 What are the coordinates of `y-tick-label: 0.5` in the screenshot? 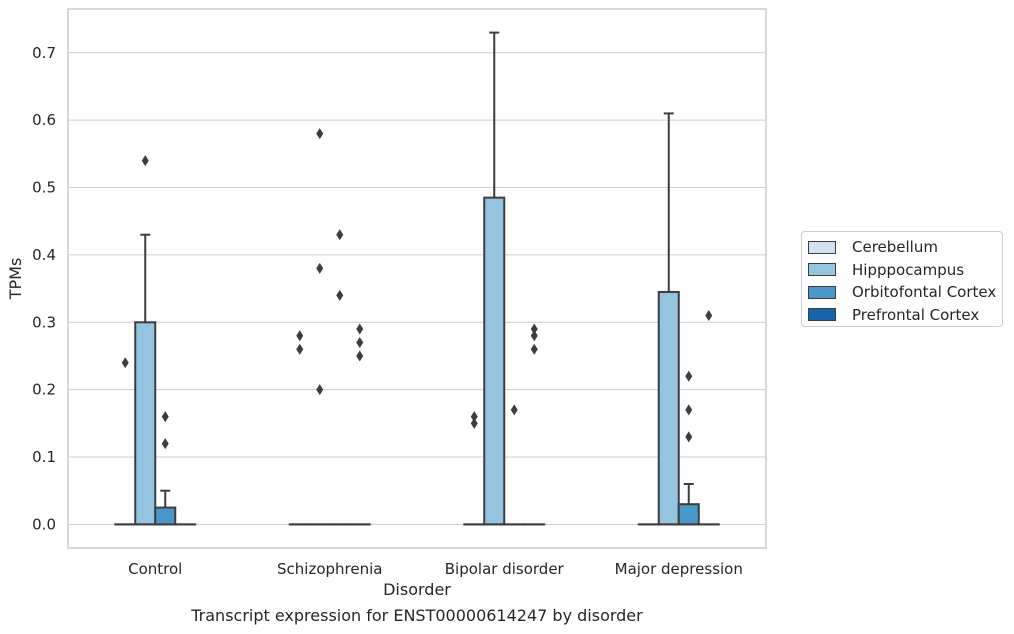 It's located at (44, 188).